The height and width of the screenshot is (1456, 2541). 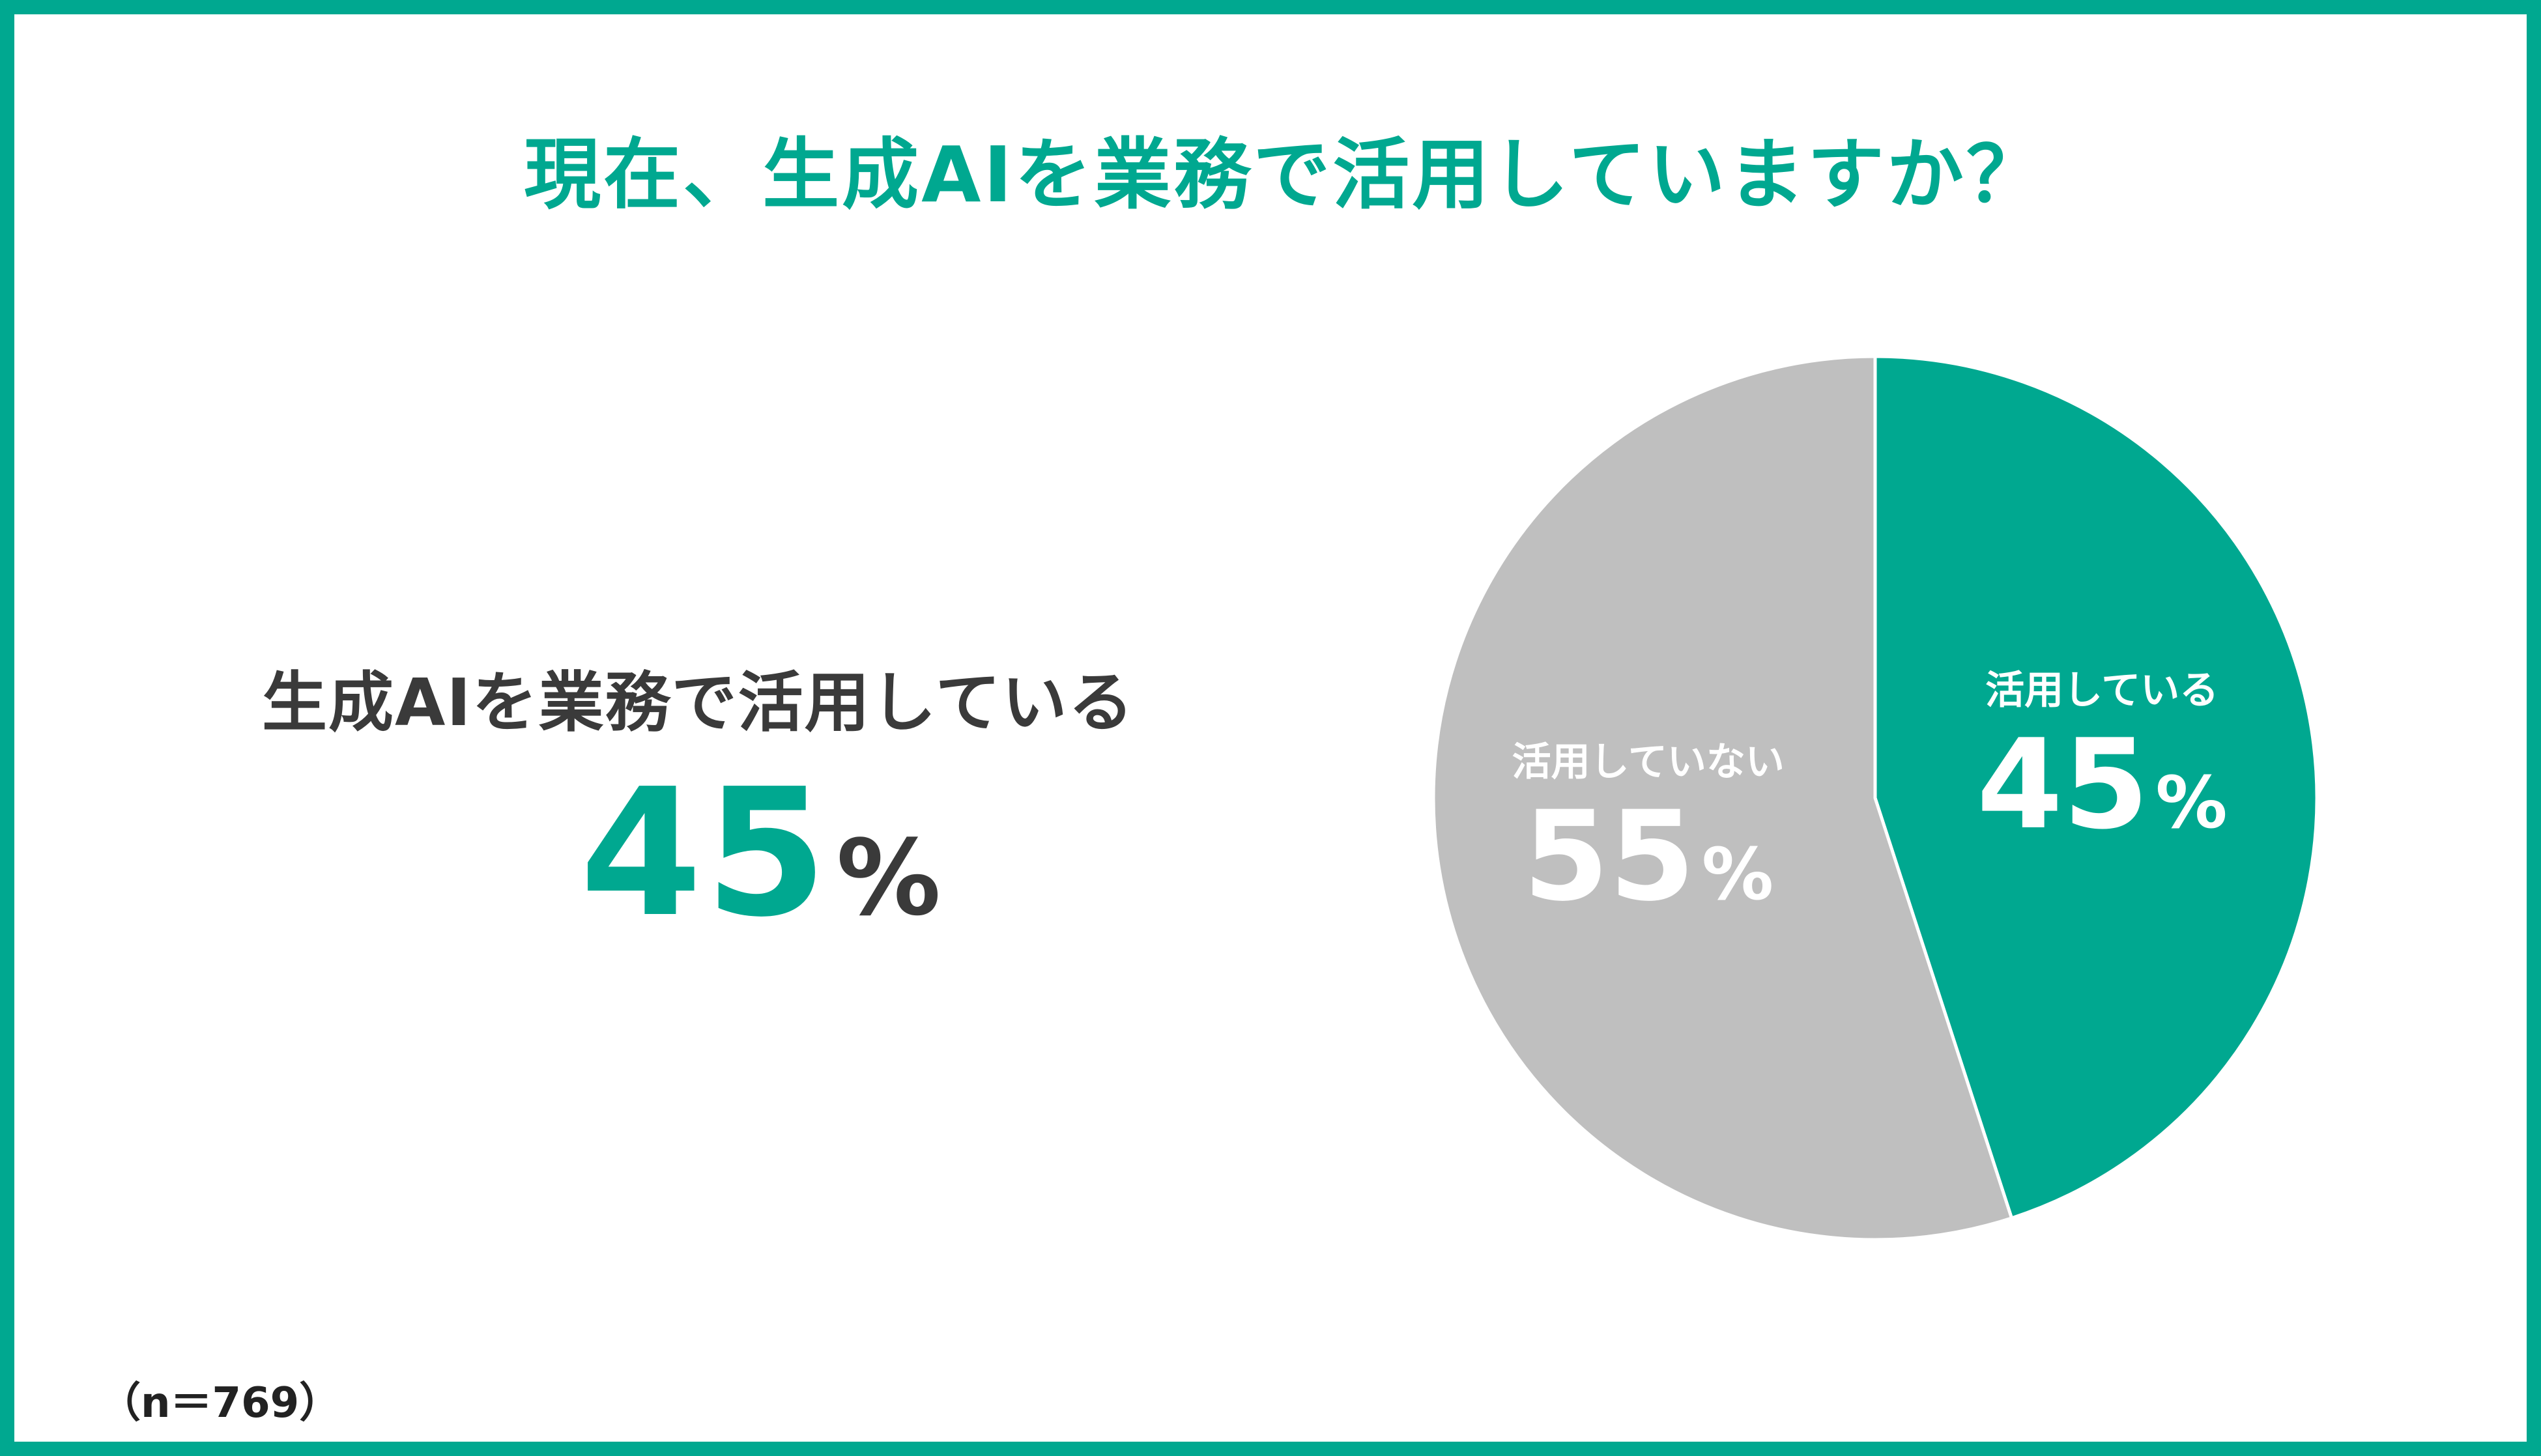 What do you see at coordinates (1648, 762) in the screenshot?
I see `pie-slice-label-2: 活用していない` at bounding box center [1648, 762].